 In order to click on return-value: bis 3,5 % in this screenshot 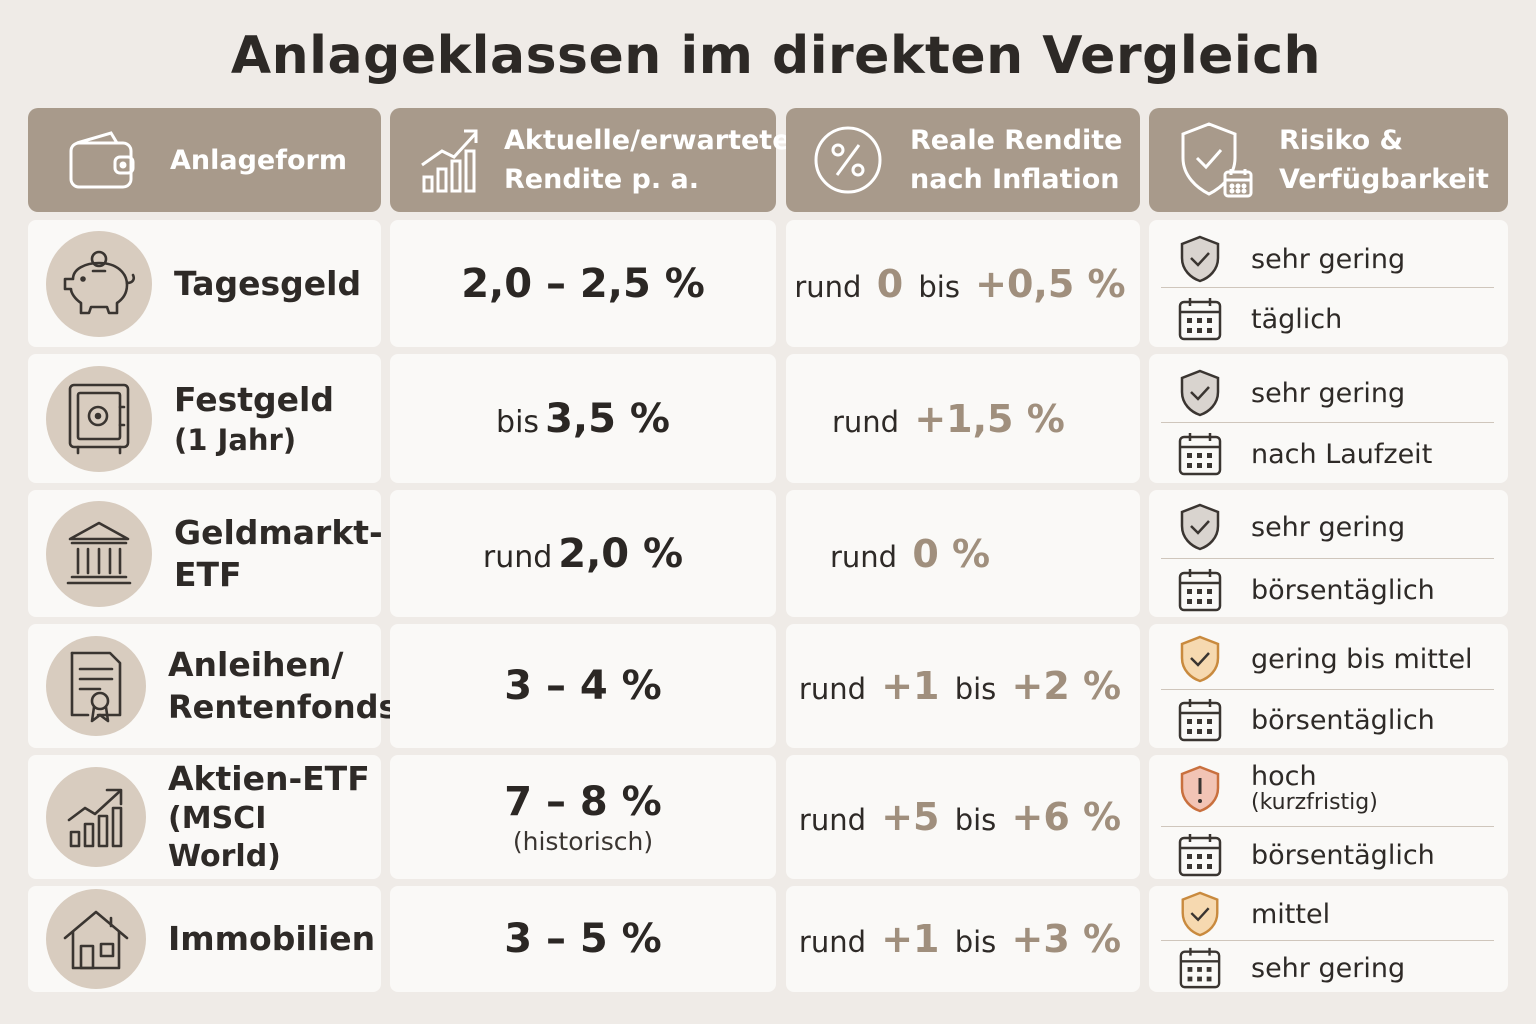, I will do `click(583, 418)`.